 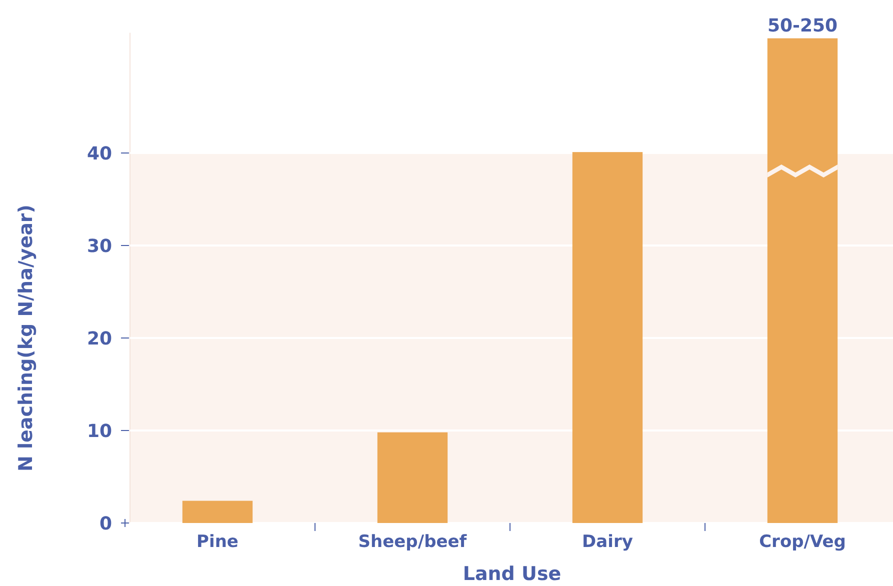 What do you see at coordinates (512, 574) in the screenshot?
I see `x-axis-title: Land Use` at bounding box center [512, 574].